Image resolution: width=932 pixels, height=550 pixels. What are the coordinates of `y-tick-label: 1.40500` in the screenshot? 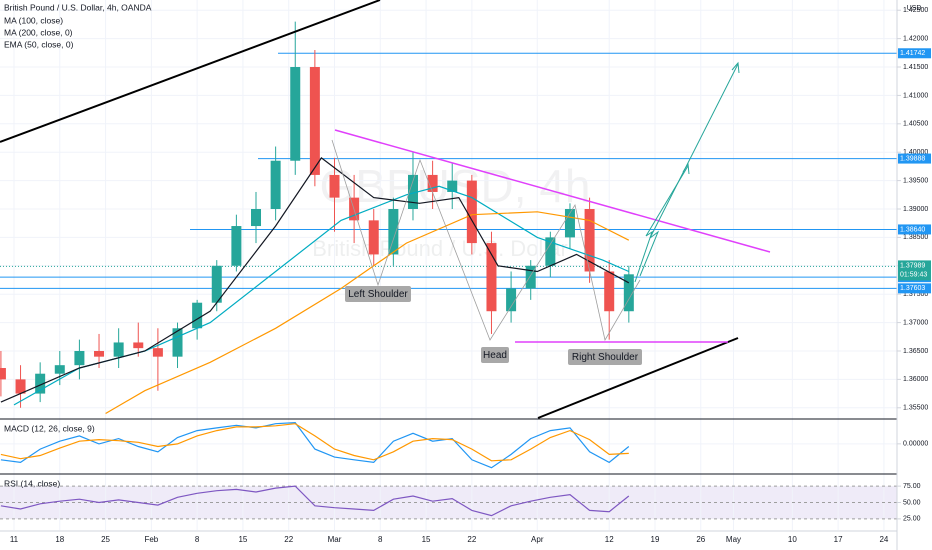 It's located at (915, 124).